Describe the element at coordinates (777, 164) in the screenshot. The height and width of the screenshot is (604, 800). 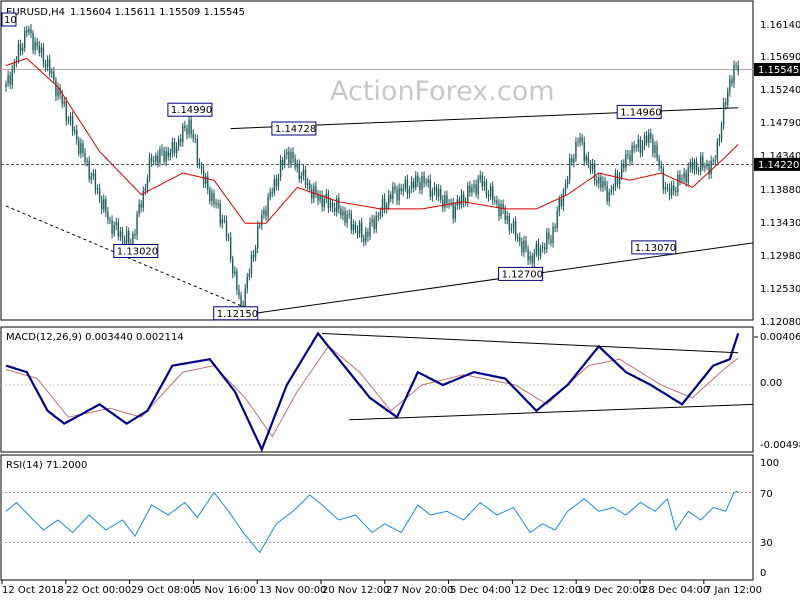
I see `level-price-tag-box` at that location.